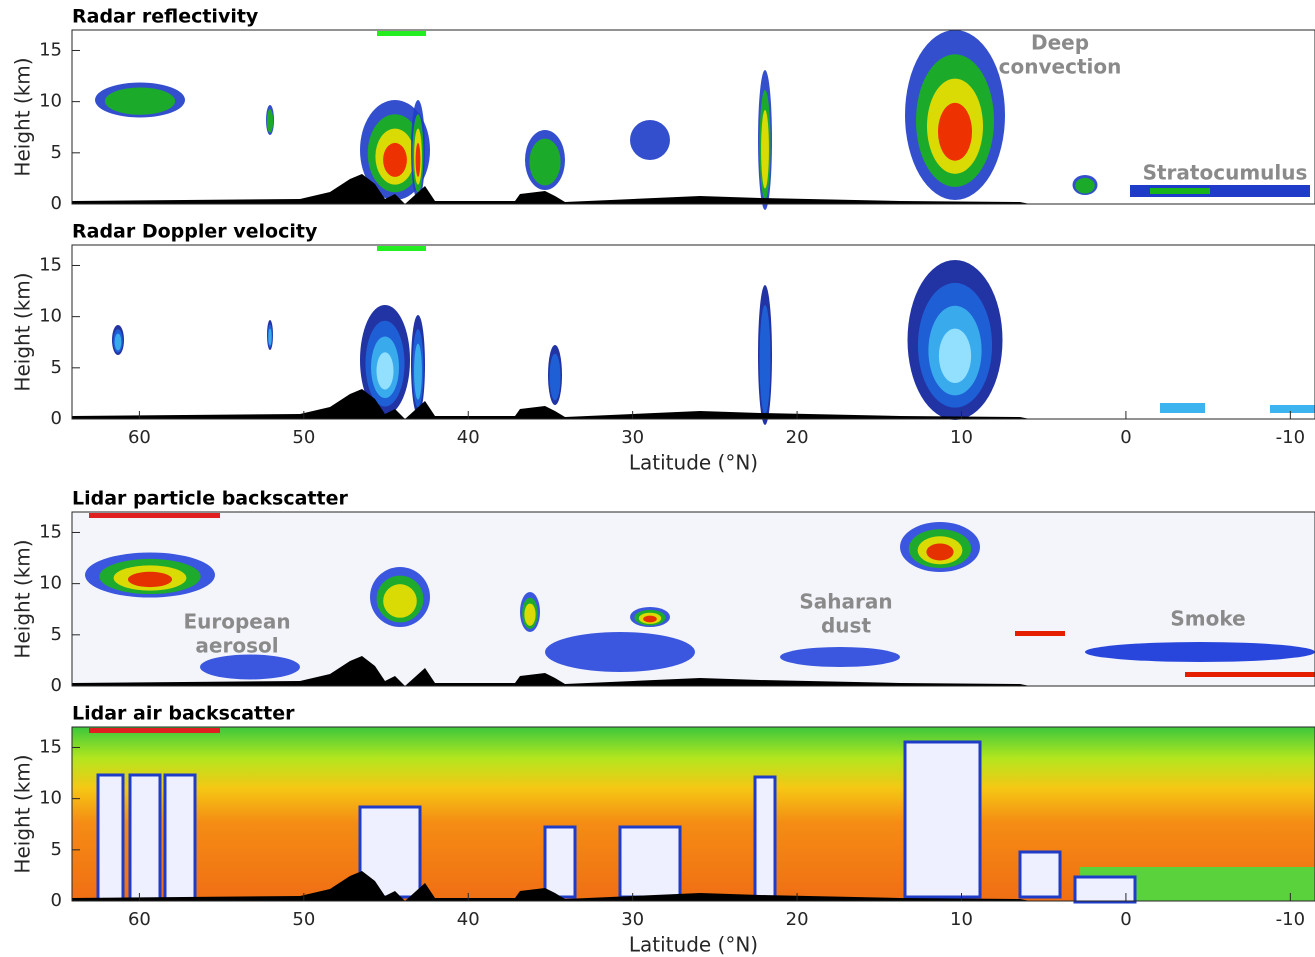  I want to click on annotation: aerosol, so click(236, 646).